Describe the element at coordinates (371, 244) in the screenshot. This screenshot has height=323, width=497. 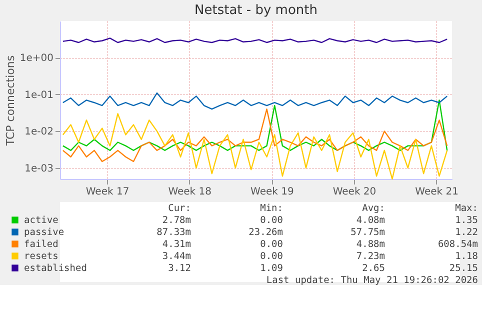
I see `text: 4.88m` at that location.